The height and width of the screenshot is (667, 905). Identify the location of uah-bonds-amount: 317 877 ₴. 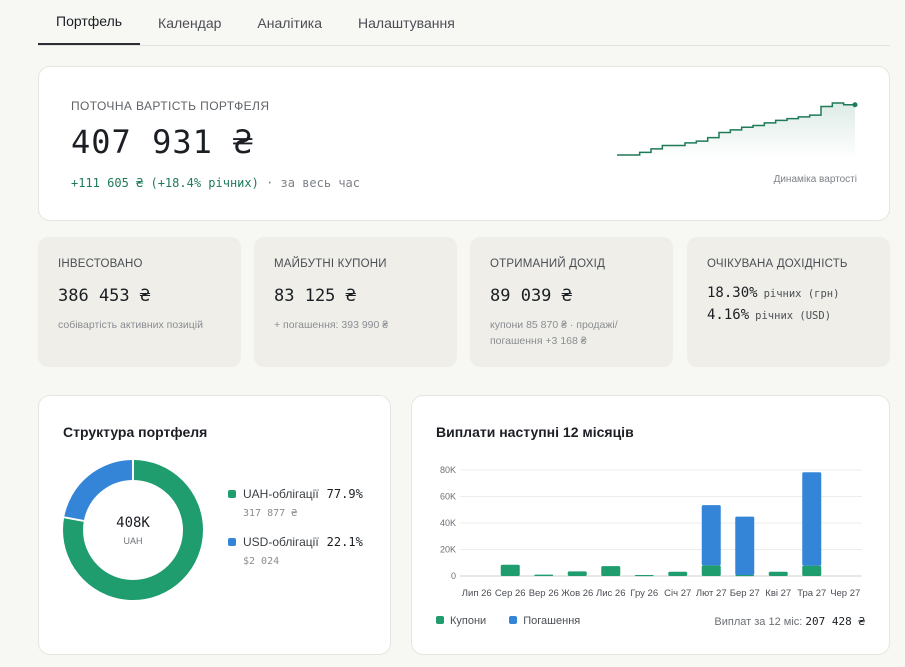
(270, 513).